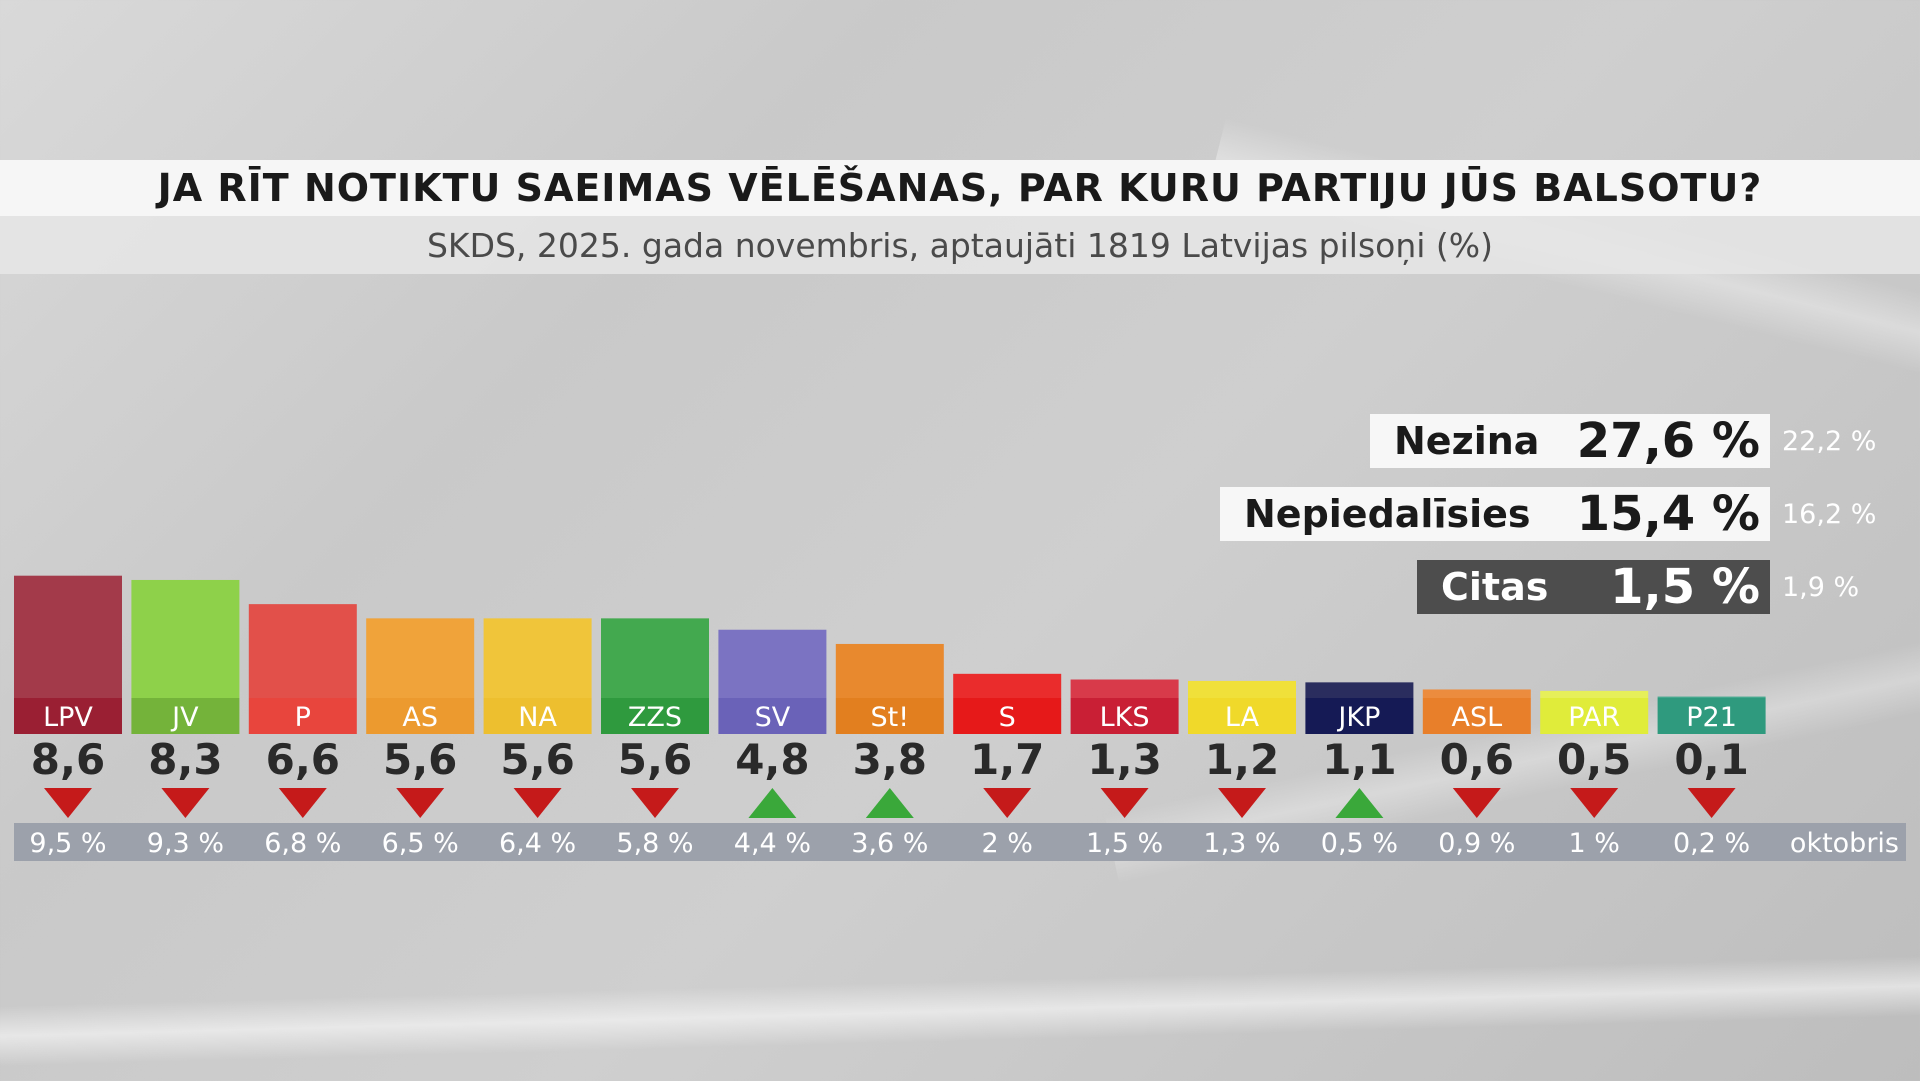 The image size is (1920, 1081). Describe the element at coordinates (1241, 843) in the screenshot. I see `previous-value-label: 1,3 %` at that location.